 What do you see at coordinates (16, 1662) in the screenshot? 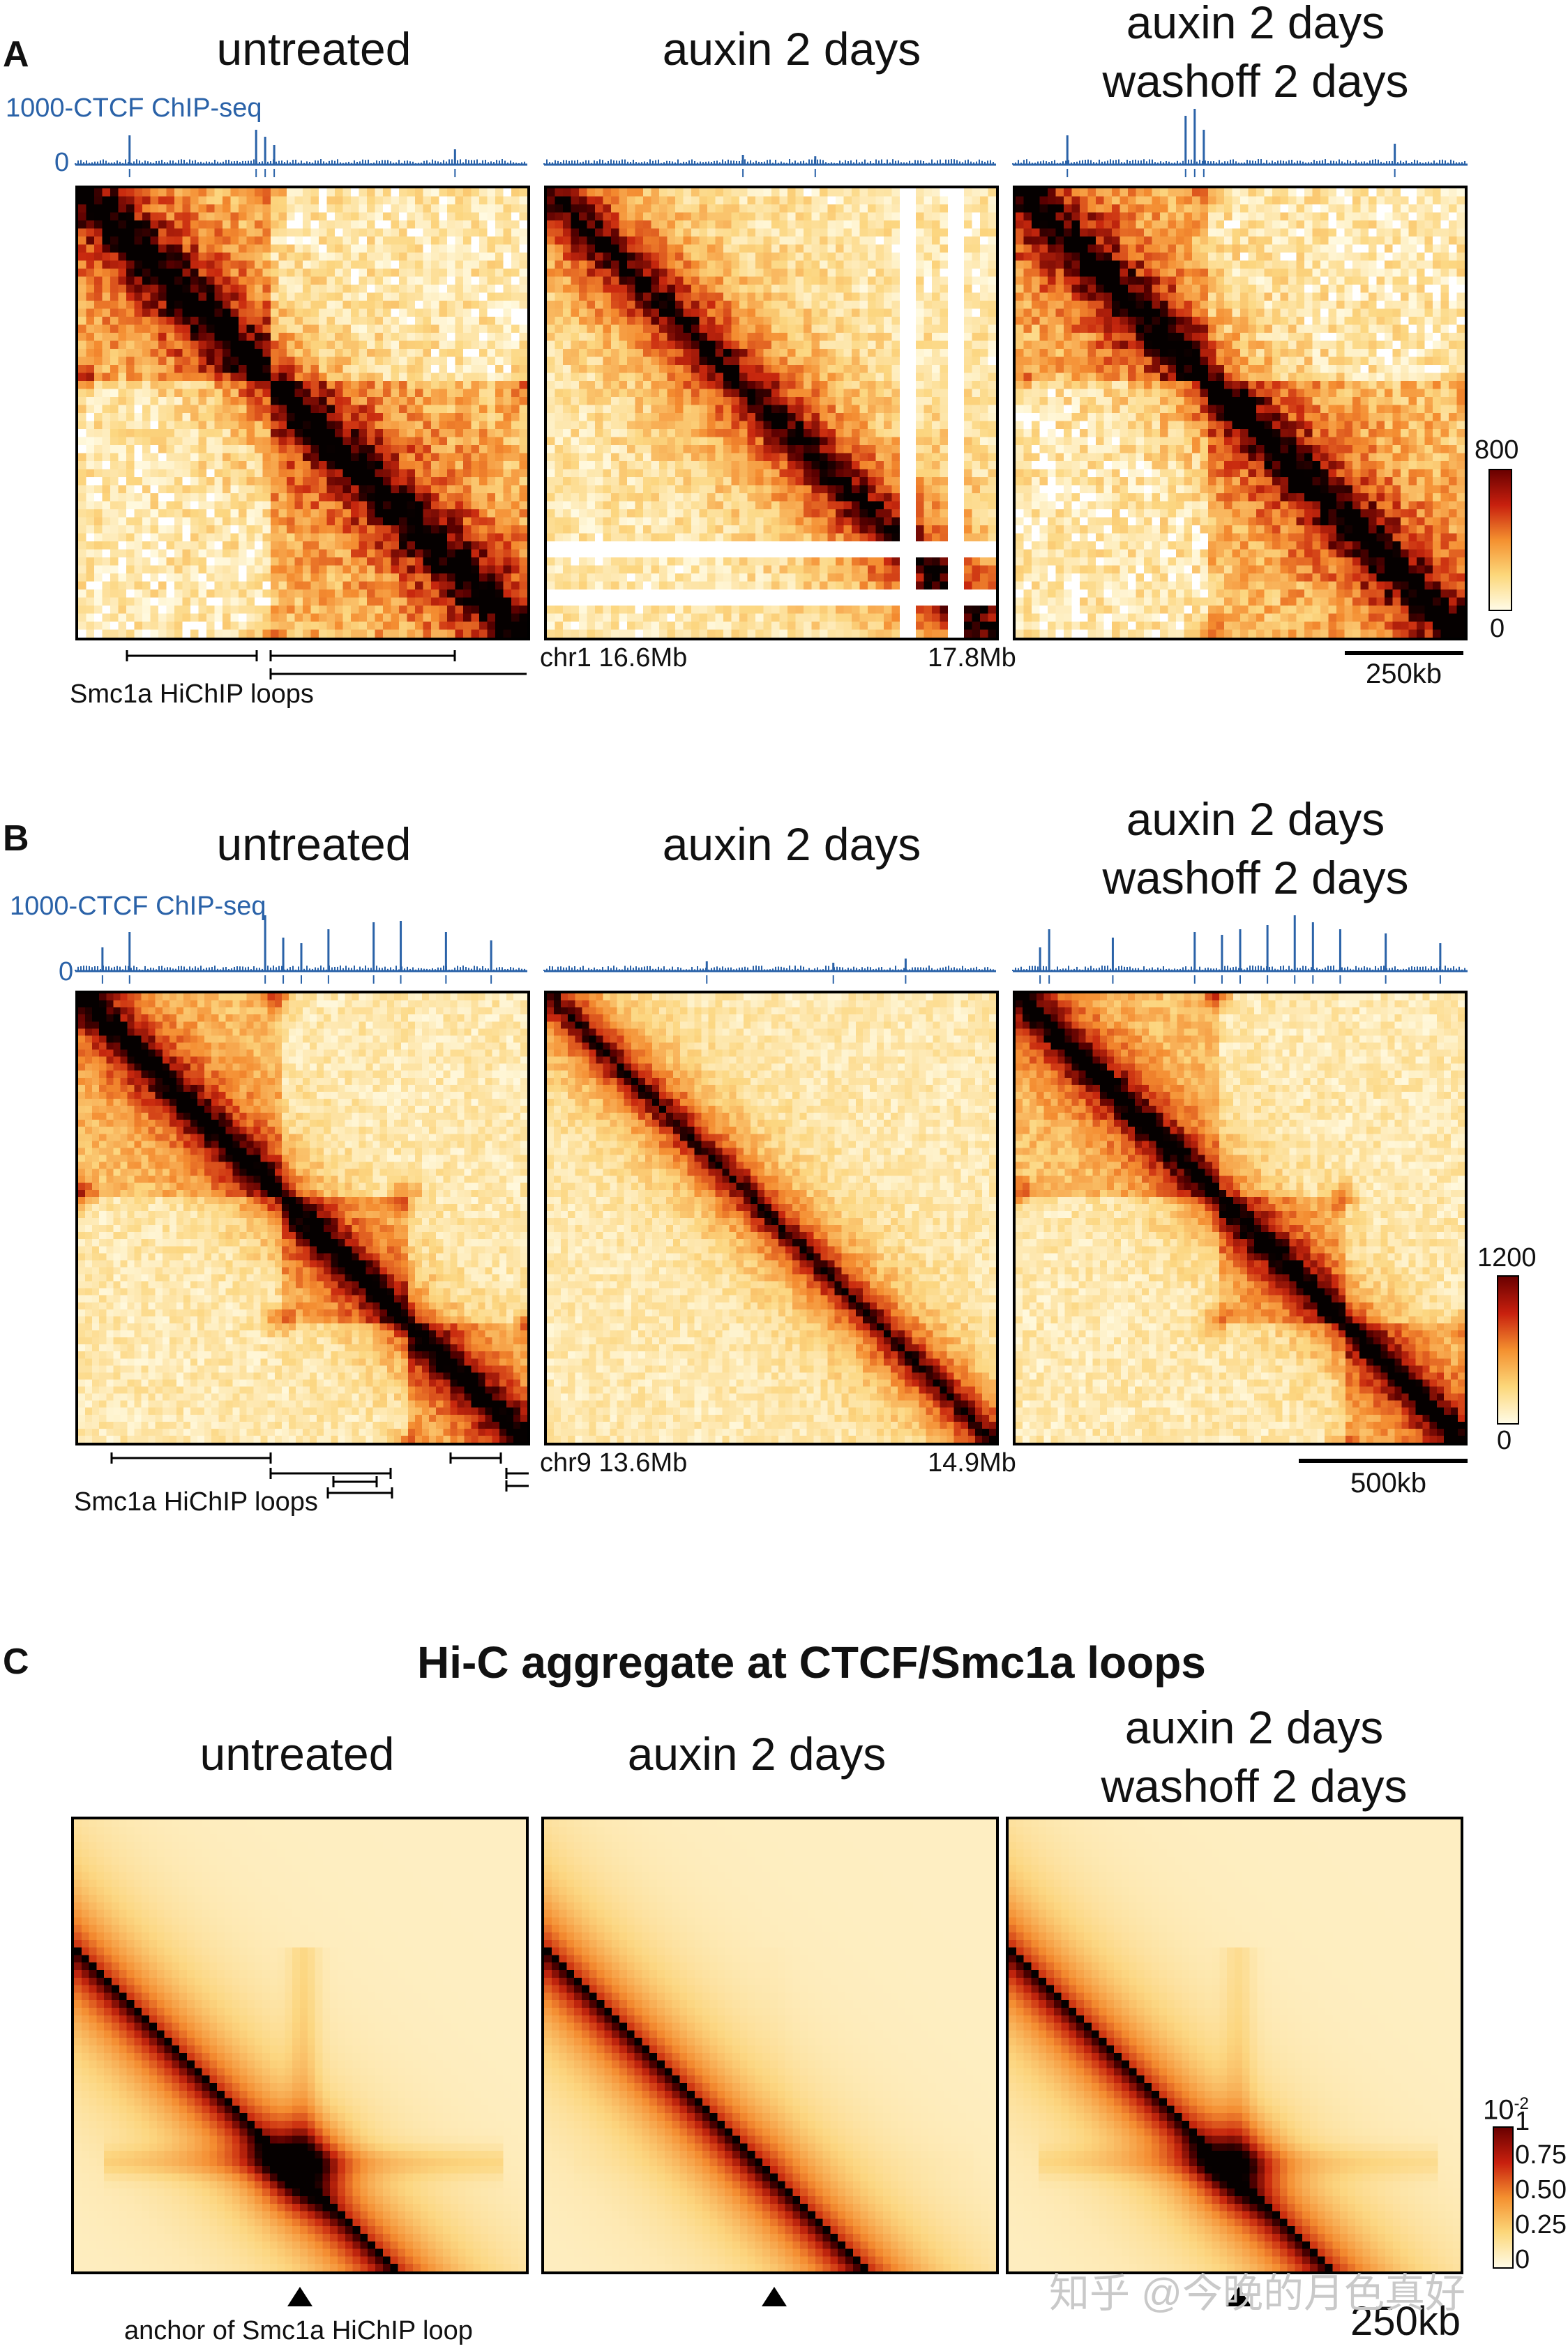
I see `panel-letter-c: C` at bounding box center [16, 1662].